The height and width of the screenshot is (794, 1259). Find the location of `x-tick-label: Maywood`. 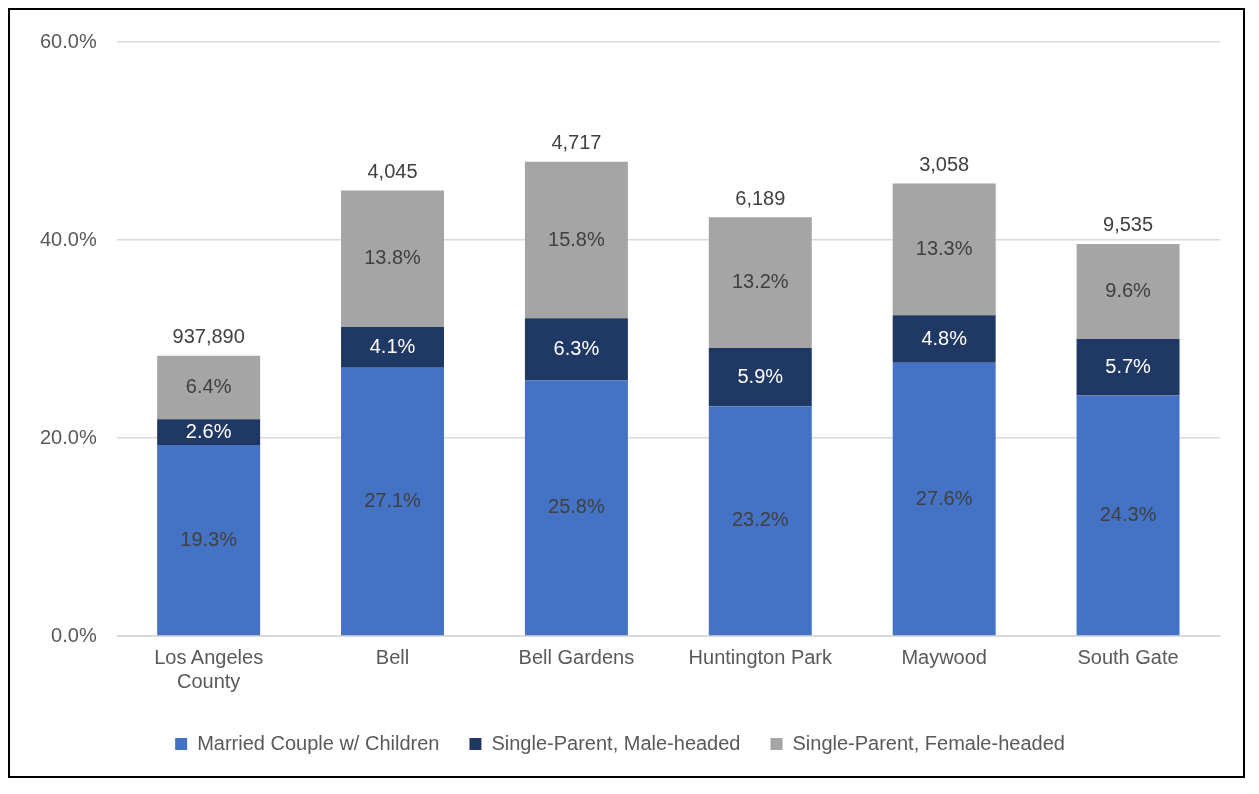

x-tick-label: Maywood is located at coordinates (944, 656).